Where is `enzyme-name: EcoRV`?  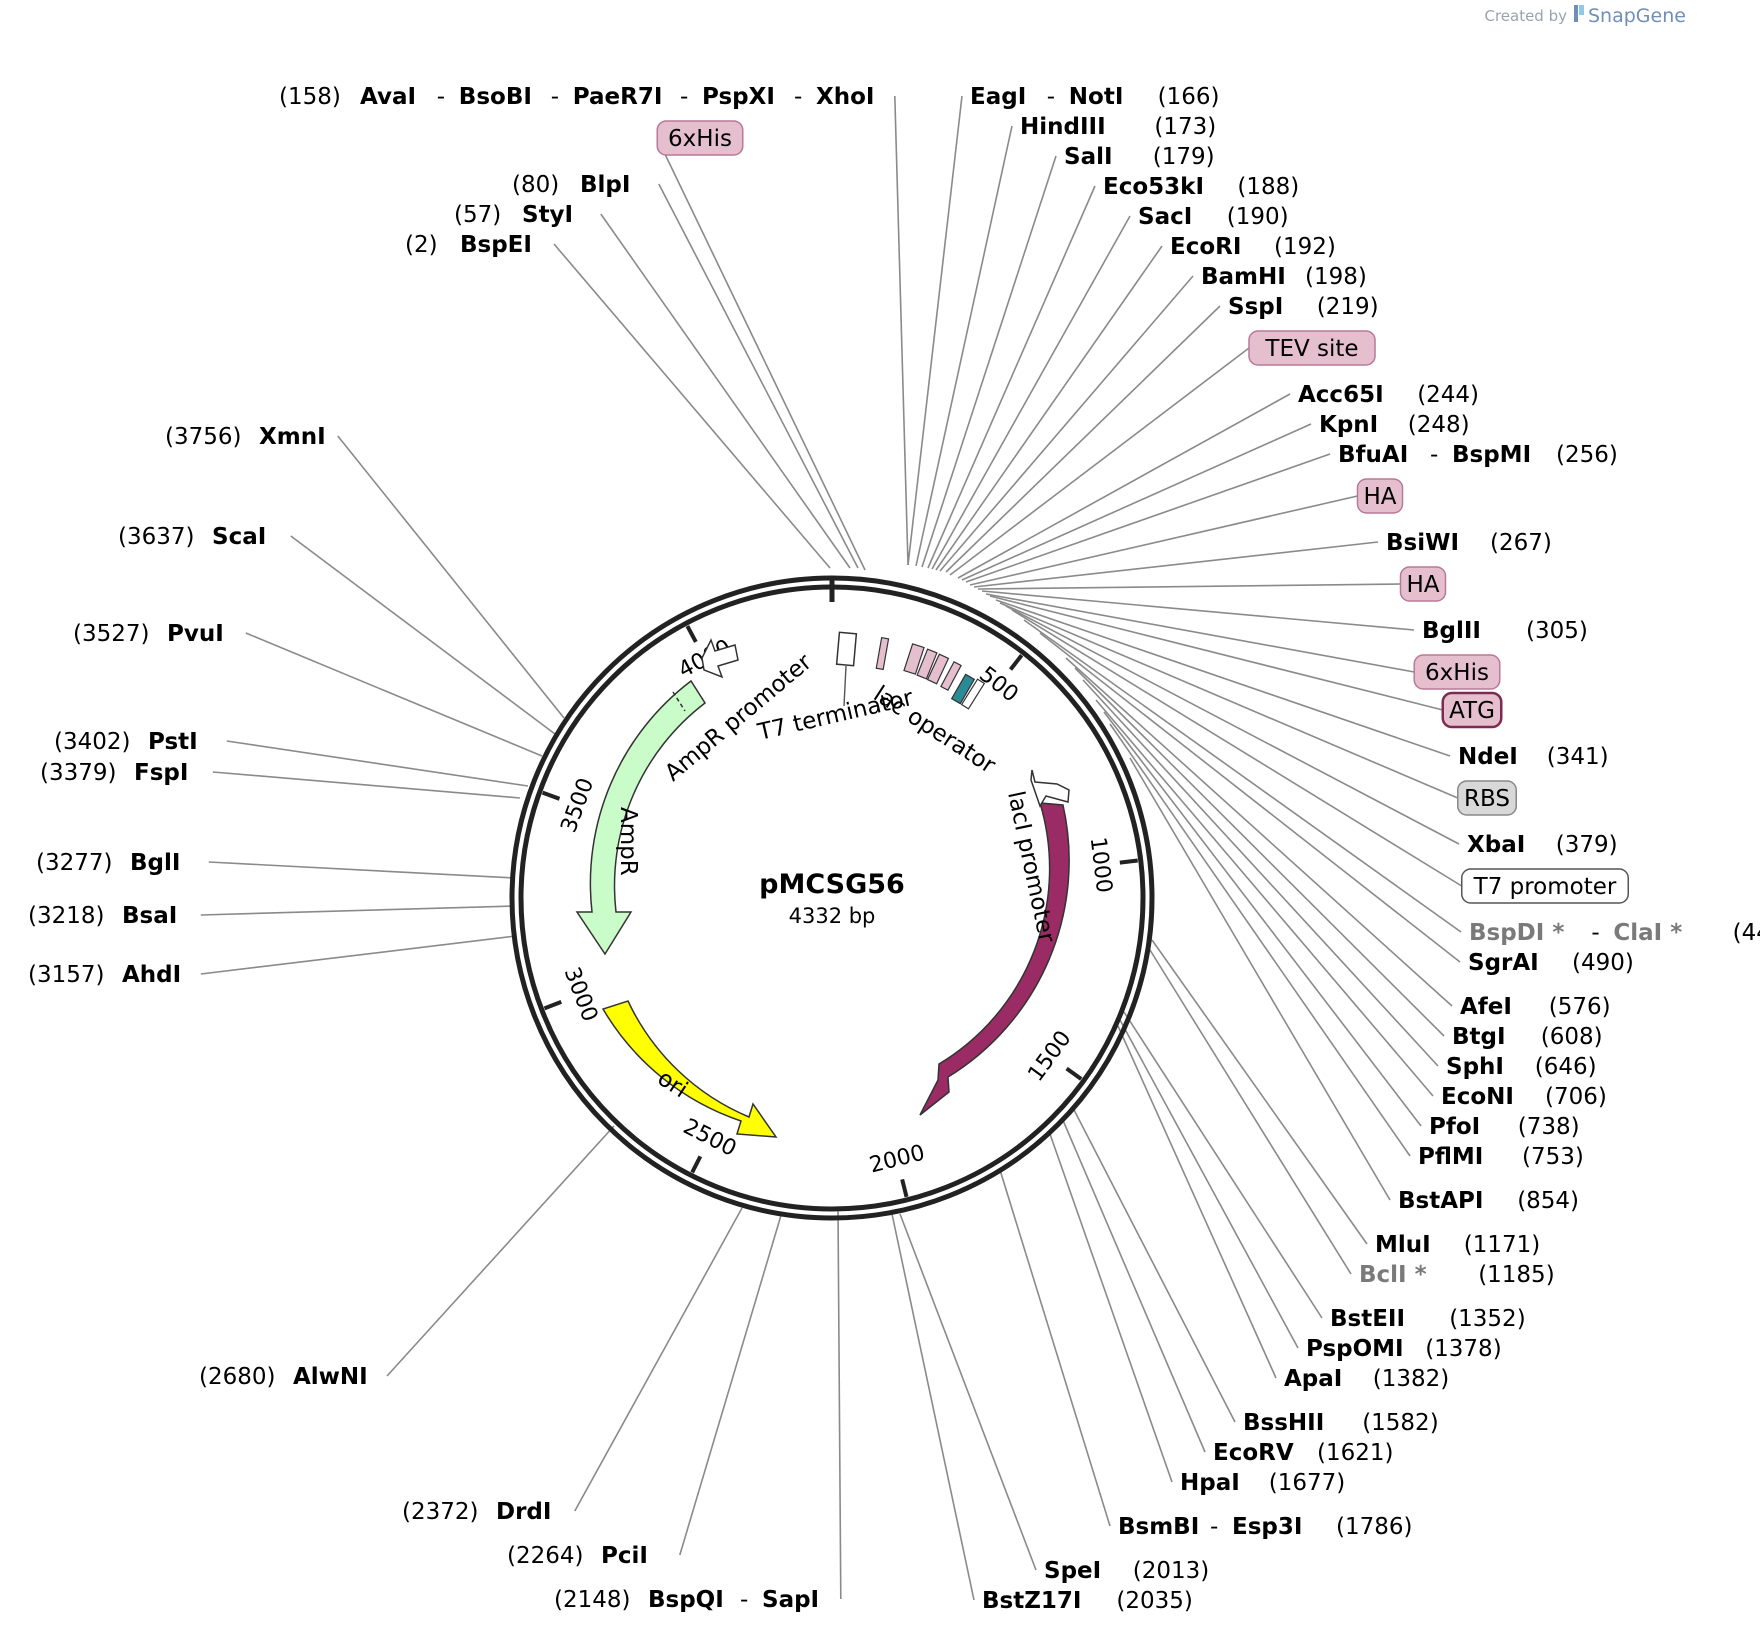 enzyme-name: EcoRV is located at coordinates (1253, 1453).